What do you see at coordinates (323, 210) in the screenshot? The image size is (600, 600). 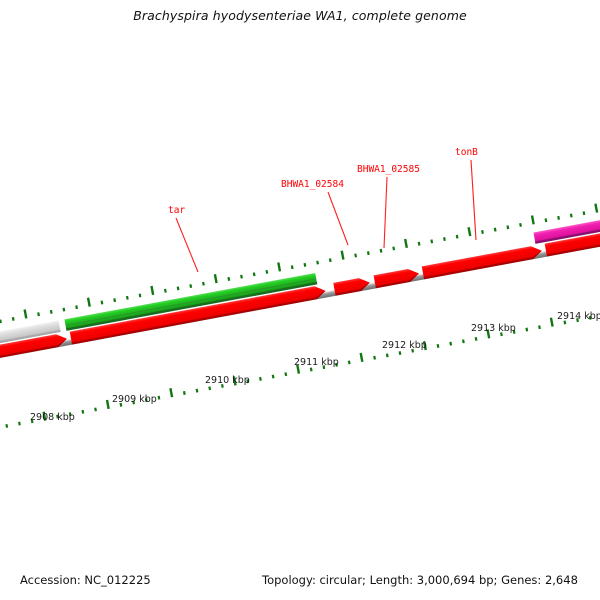 I see `gene-label-layer: tar BHWA1_02584 BHWA1_02585 tonB` at bounding box center [323, 210].